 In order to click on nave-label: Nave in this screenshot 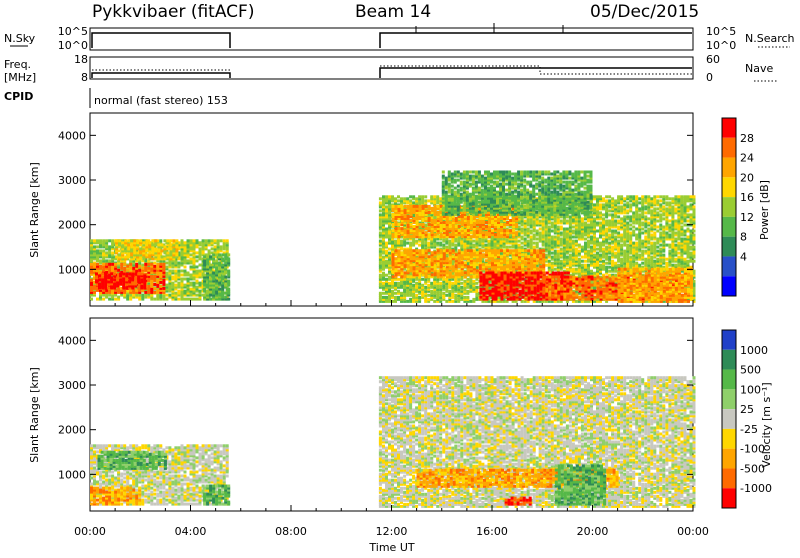, I will do `click(759, 68)`.